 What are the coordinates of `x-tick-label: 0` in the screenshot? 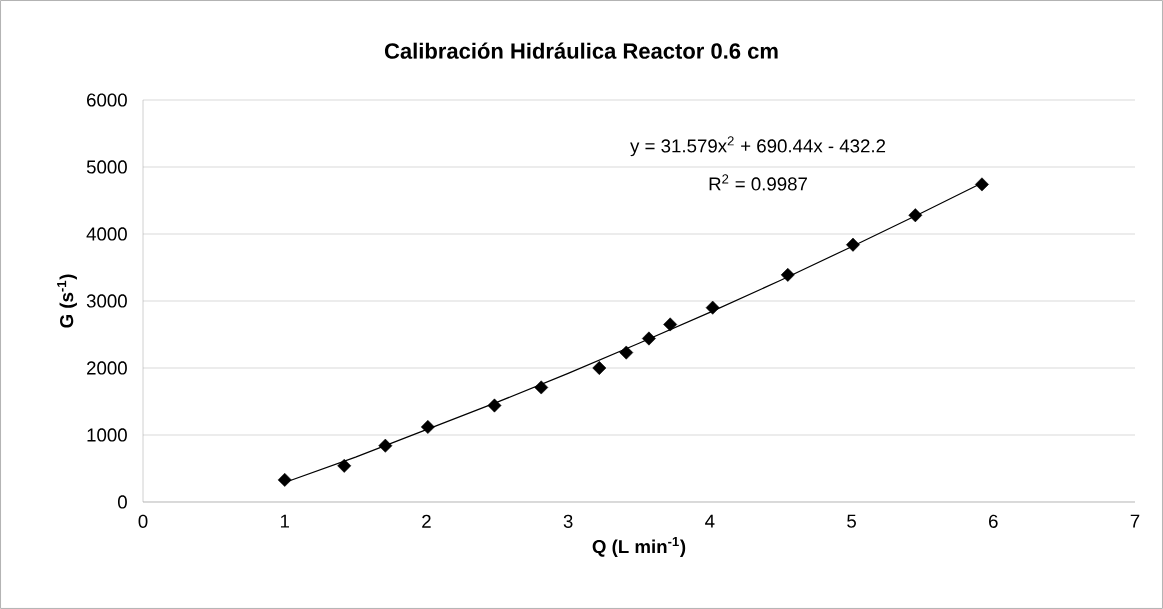 It's located at (143, 521).